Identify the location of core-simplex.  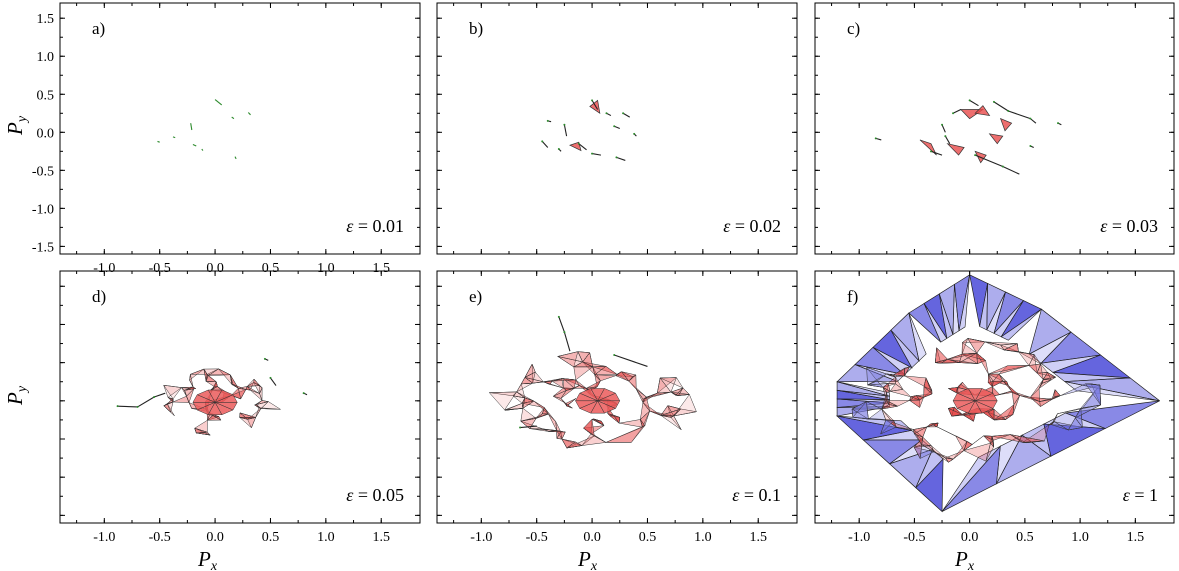
(986, 404).